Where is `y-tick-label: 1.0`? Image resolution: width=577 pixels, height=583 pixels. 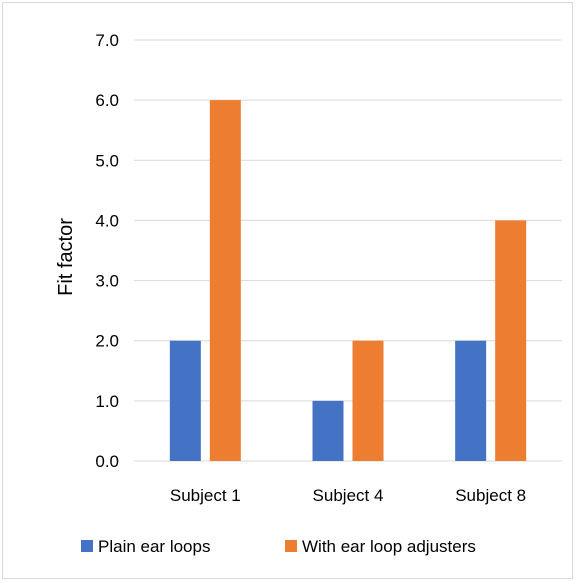 y-tick-label: 1.0 is located at coordinates (107, 401).